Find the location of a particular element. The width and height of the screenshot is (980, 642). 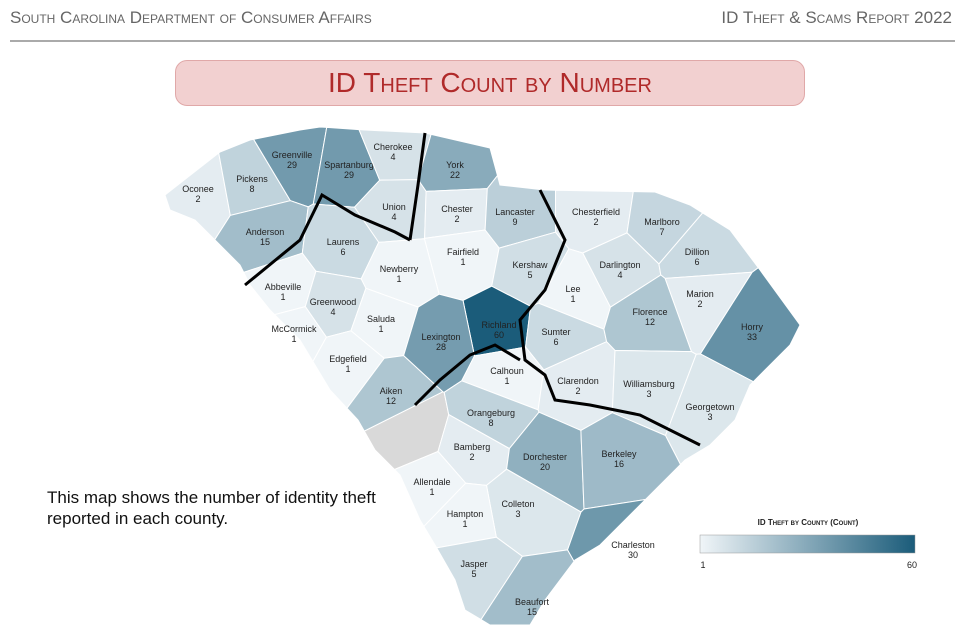

county-name: Spartanburg is located at coordinates (349, 165).